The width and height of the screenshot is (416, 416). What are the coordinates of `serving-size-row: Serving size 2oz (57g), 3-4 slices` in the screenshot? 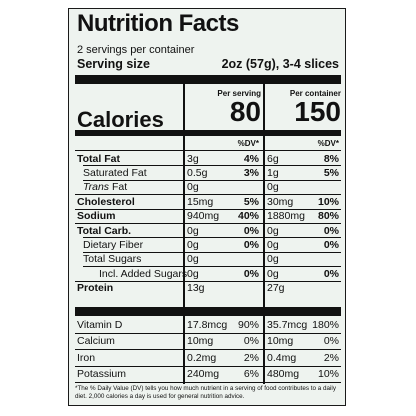 It's located at (208, 64).